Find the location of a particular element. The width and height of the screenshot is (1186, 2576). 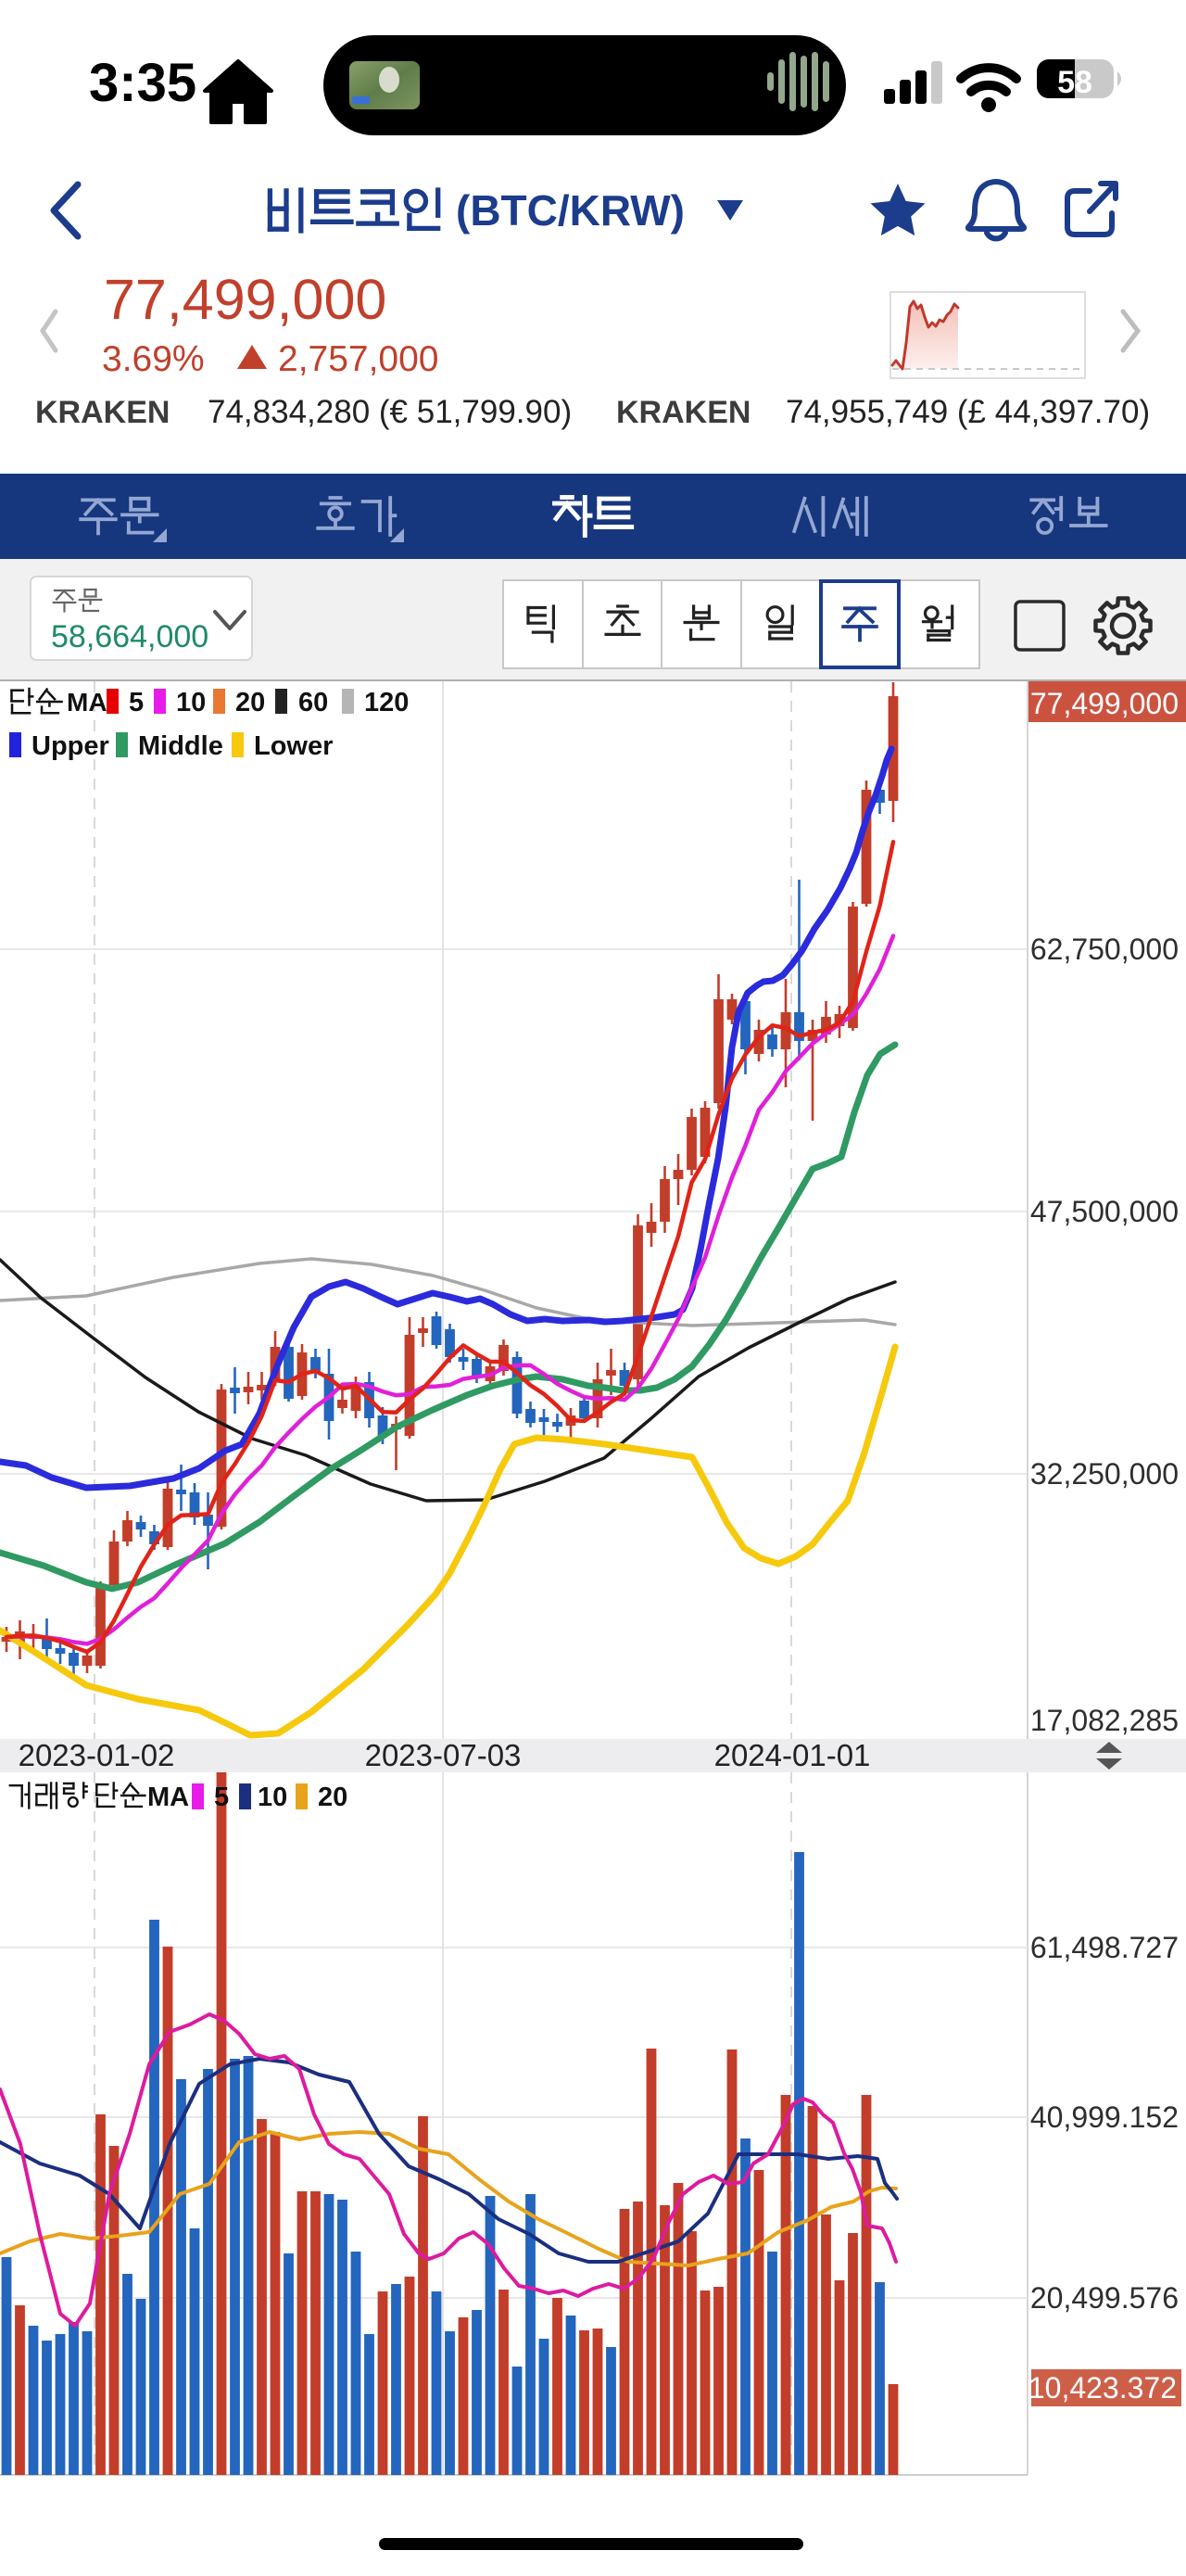

svg-text: 3.69% is located at coordinates (153, 359).